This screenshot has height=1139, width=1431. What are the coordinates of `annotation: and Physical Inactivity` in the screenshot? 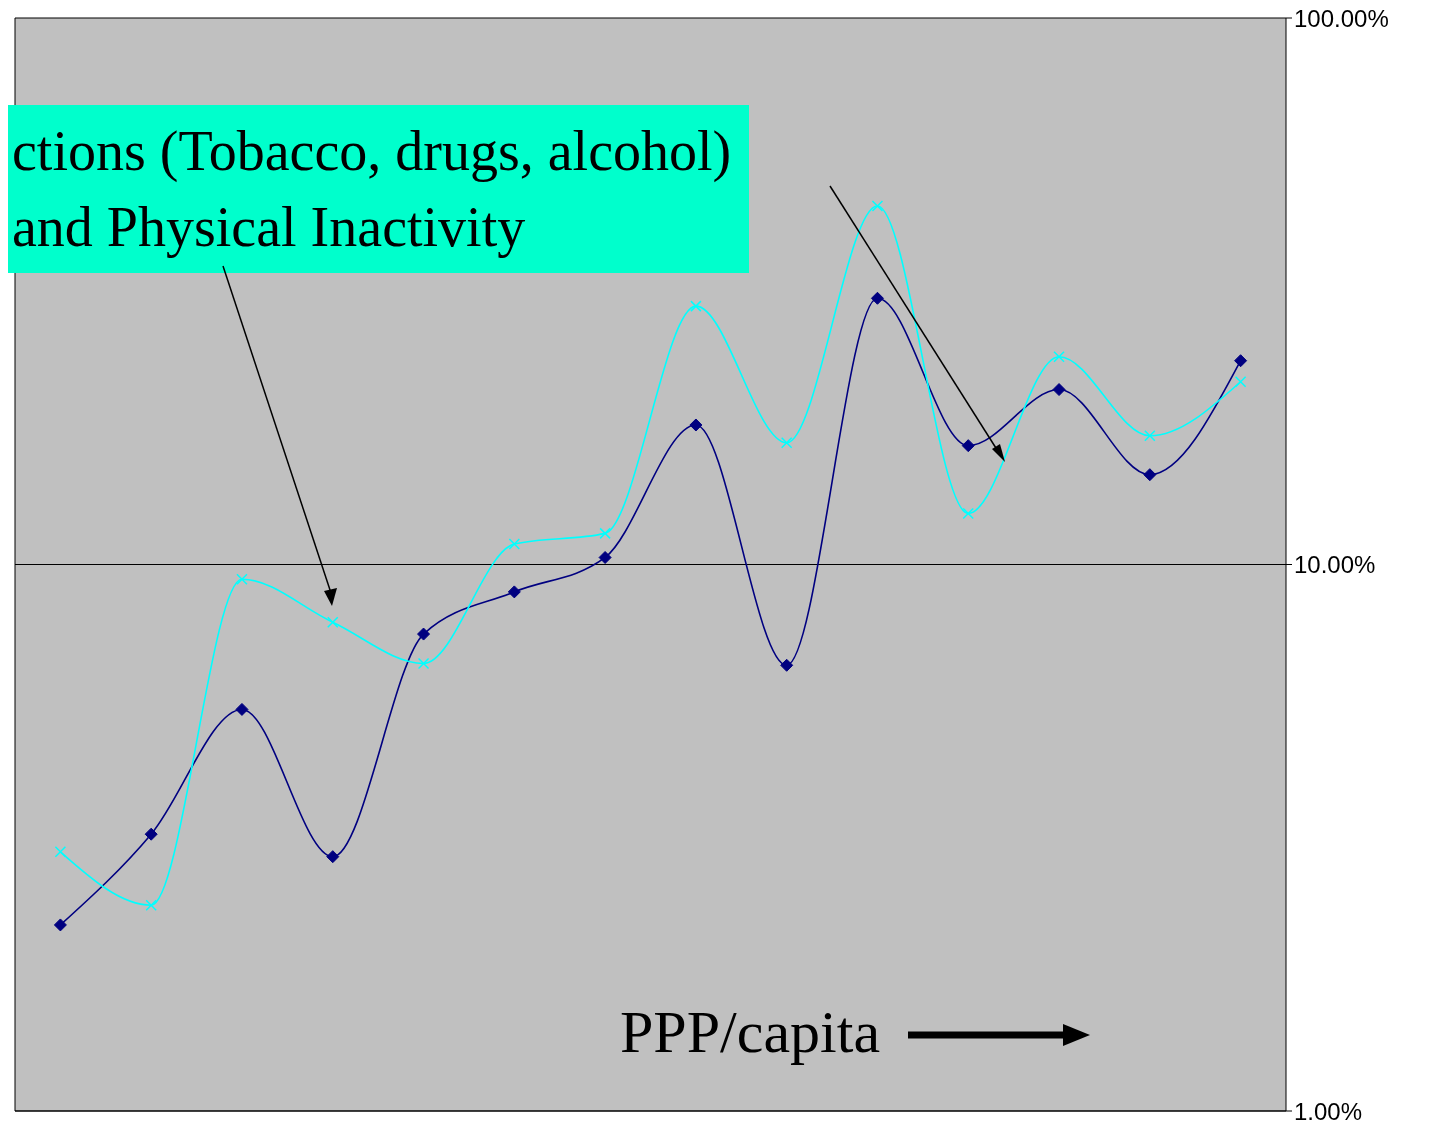 It's located at (269, 227).